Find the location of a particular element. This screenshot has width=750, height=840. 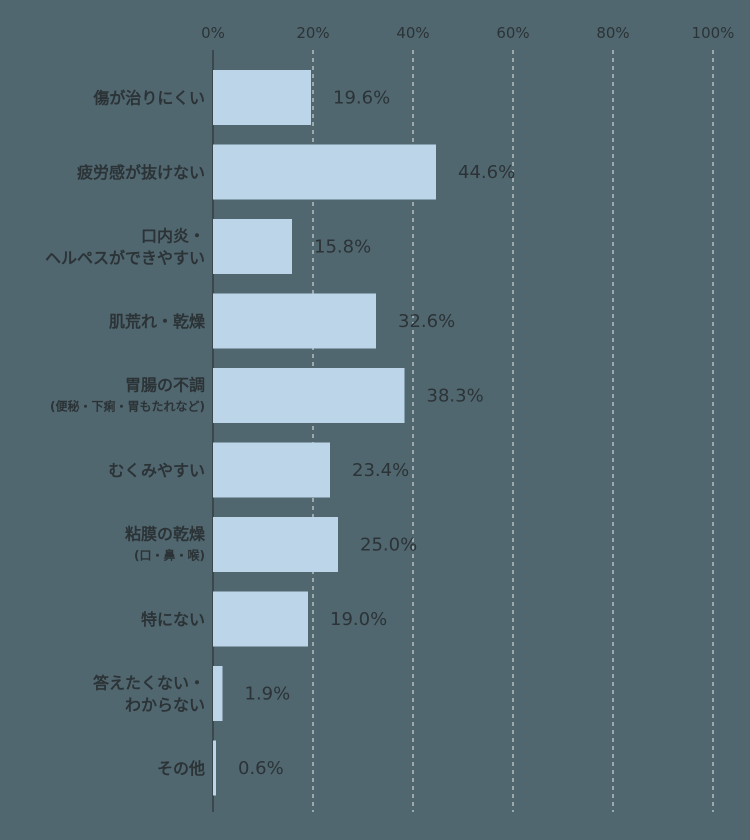

category-label: 特にない is located at coordinates (173, 619).